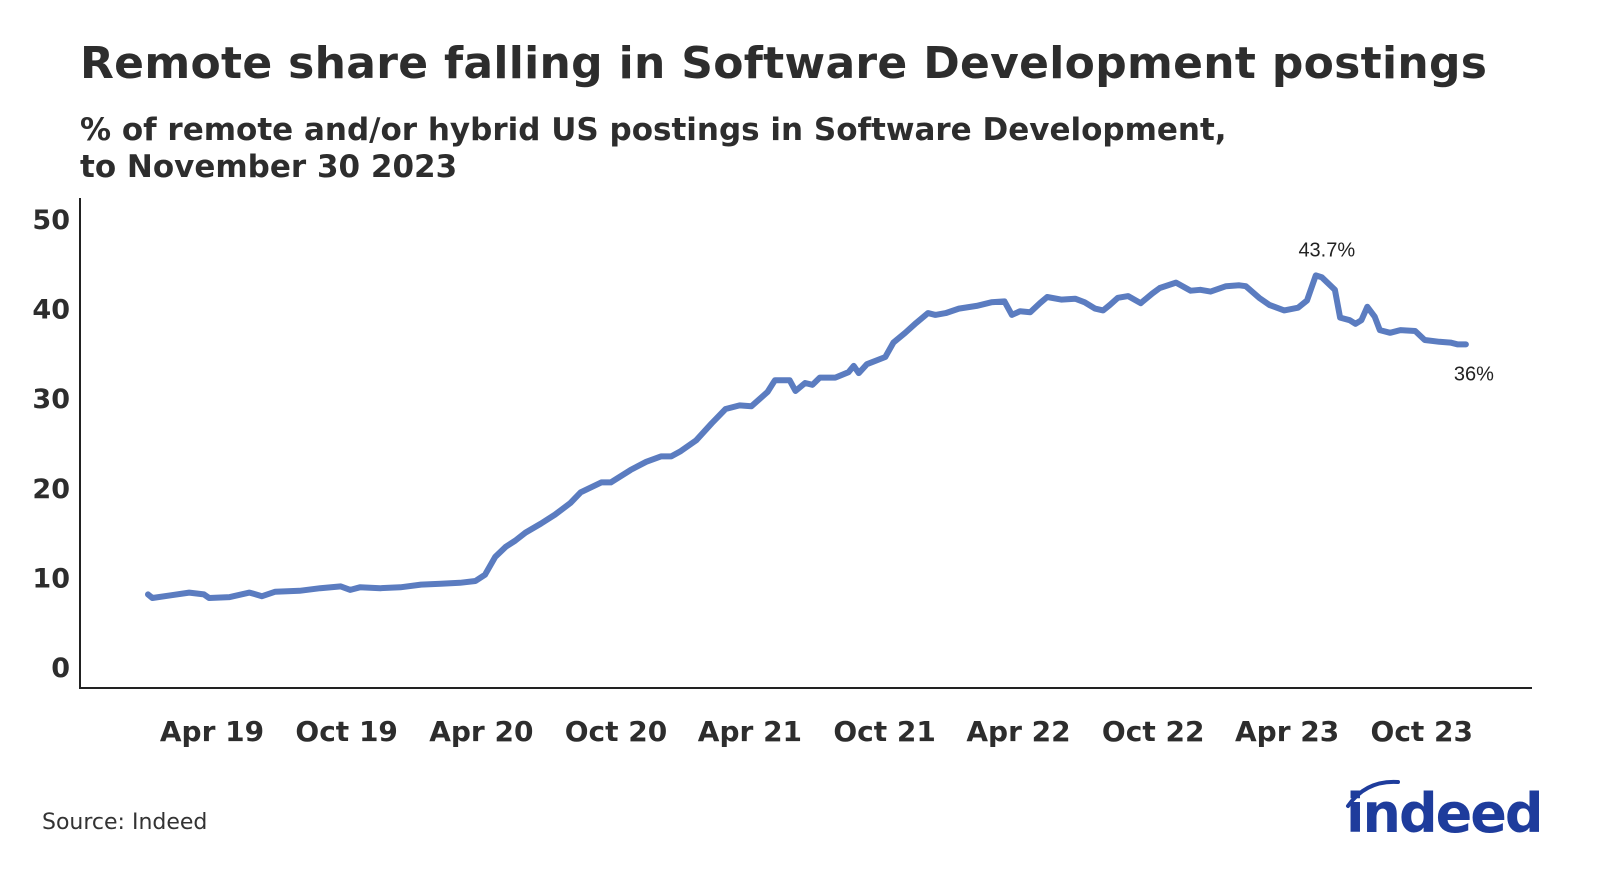  I want to click on annotation-label: 43.7%, so click(1326, 250).